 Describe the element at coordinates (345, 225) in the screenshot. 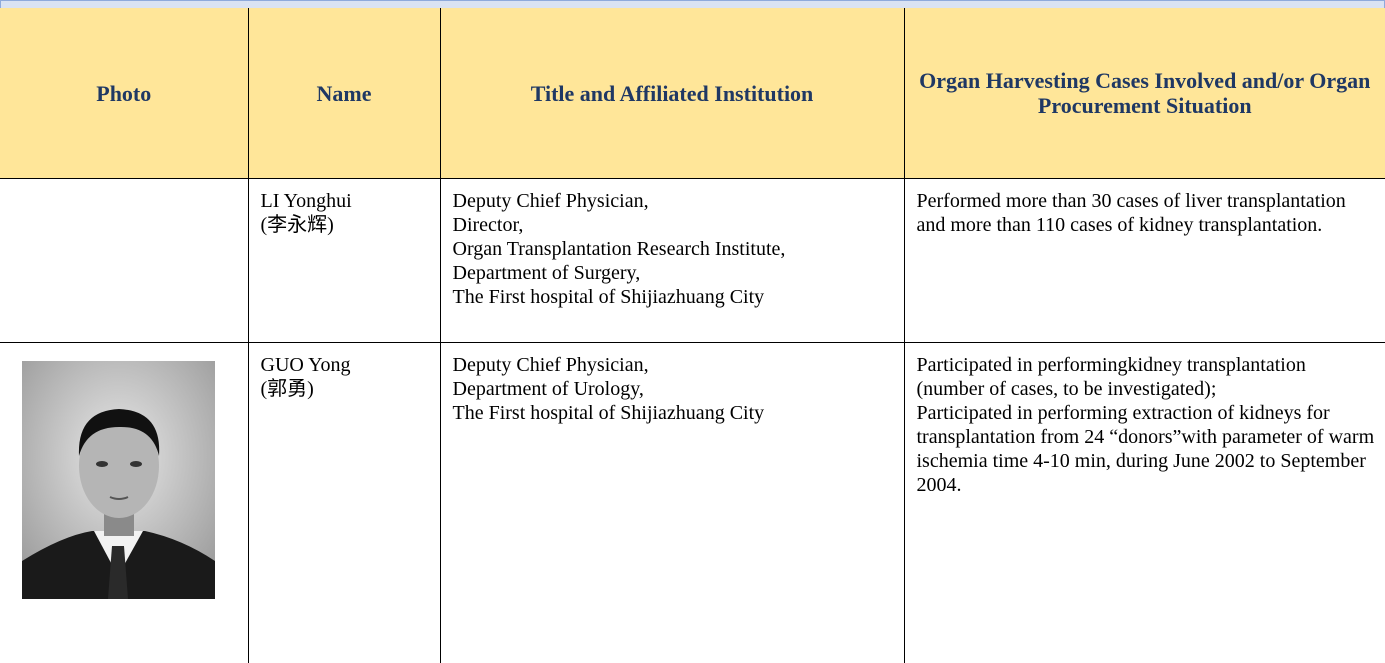

I see `chinese-name: (李永辉)` at that location.